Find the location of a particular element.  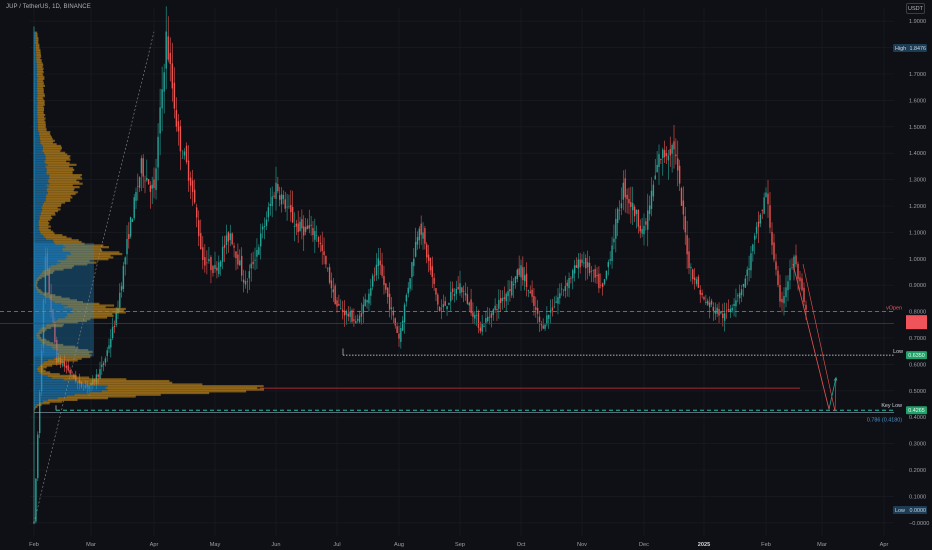

x-tick-label: Jun is located at coordinates (275, 545).